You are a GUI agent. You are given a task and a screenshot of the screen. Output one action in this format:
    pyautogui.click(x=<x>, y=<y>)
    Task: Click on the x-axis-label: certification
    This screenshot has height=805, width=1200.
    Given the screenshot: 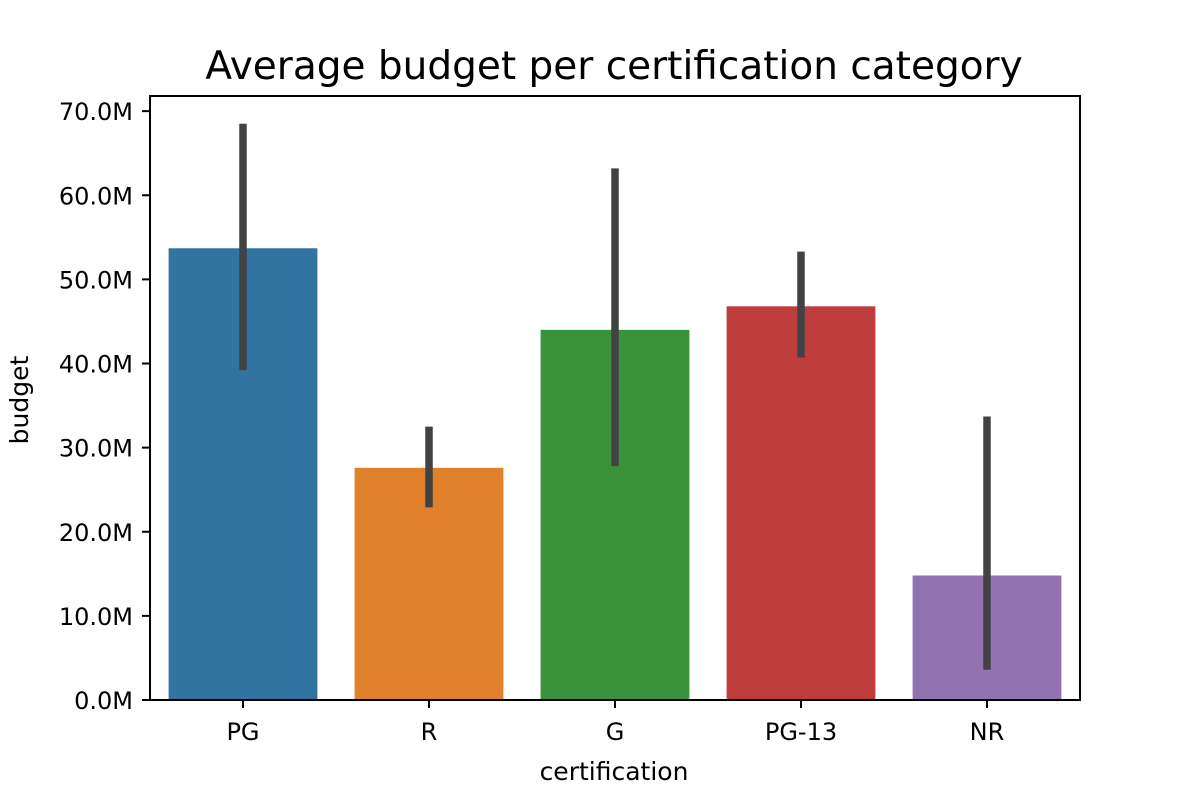 What is the action you would take?
    pyautogui.click(x=614, y=771)
    